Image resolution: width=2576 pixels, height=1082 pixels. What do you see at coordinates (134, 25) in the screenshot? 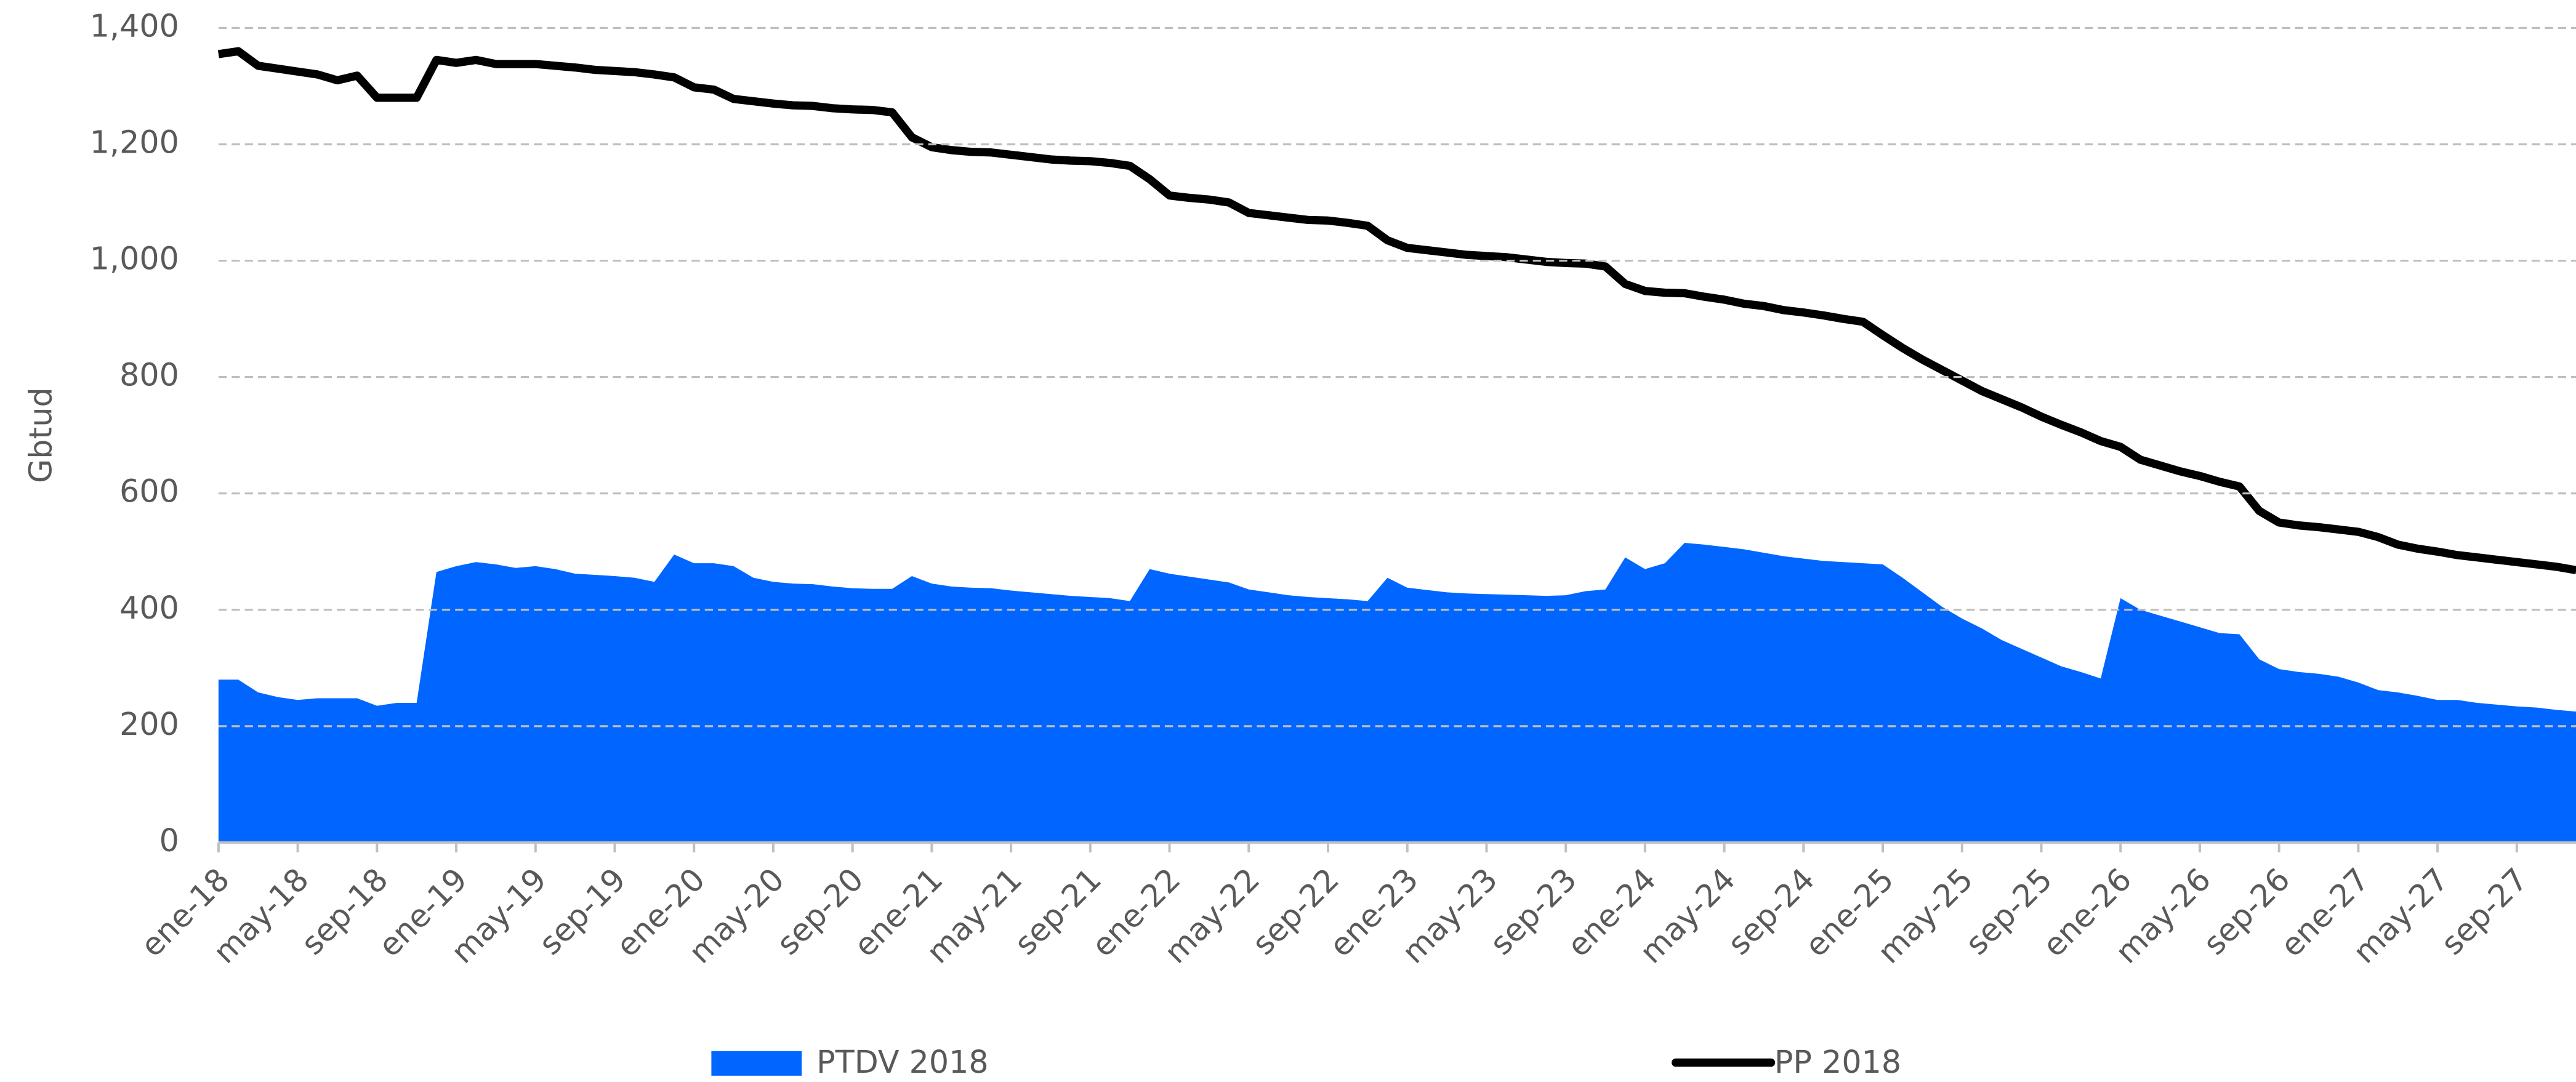
I see `y-tick-label: 1,400` at bounding box center [134, 25].